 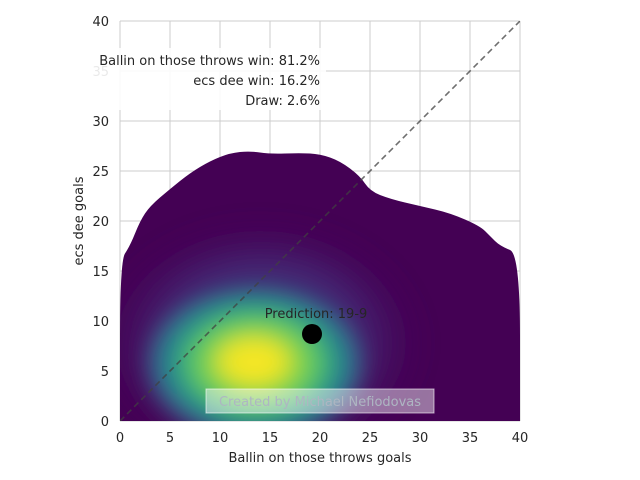 What do you see at coordinates (100, 172) in the screenshot?
I see `y-tick-label: 25` at bounding box center [100, 172].